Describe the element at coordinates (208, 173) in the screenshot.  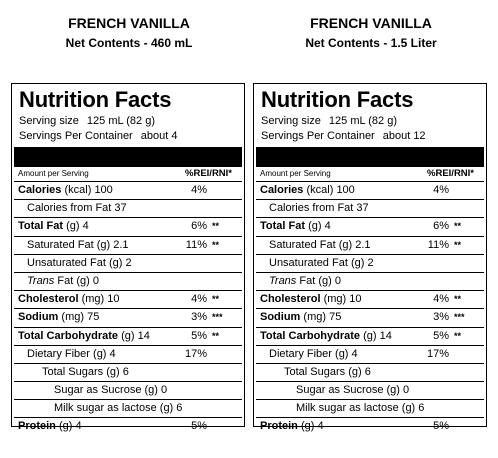
I see `rei-rni-header: %REI/RNI*` at that location.